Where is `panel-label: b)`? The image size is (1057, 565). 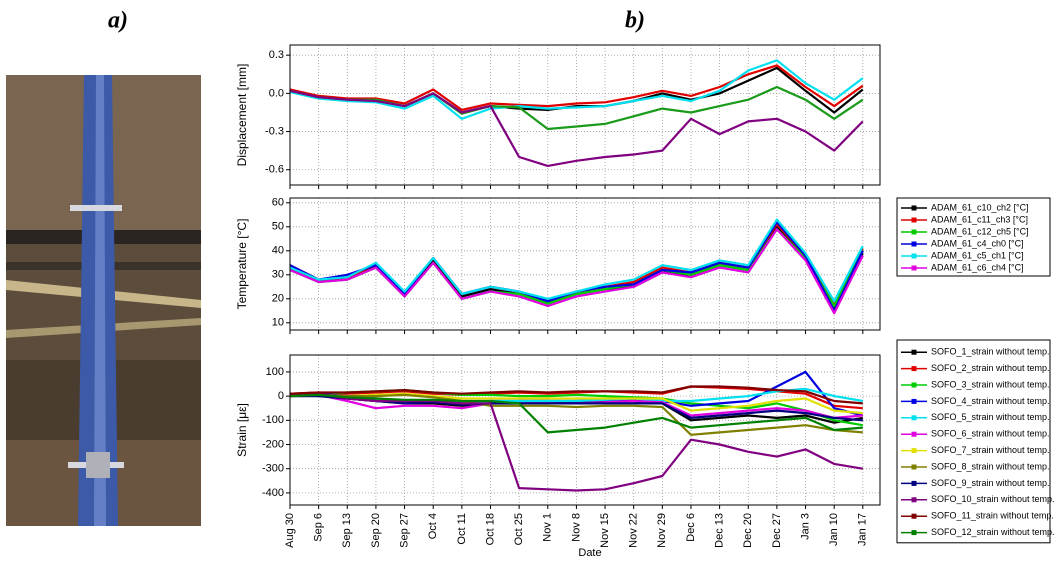 panel-label: b) is located at coordinates (635, 21).